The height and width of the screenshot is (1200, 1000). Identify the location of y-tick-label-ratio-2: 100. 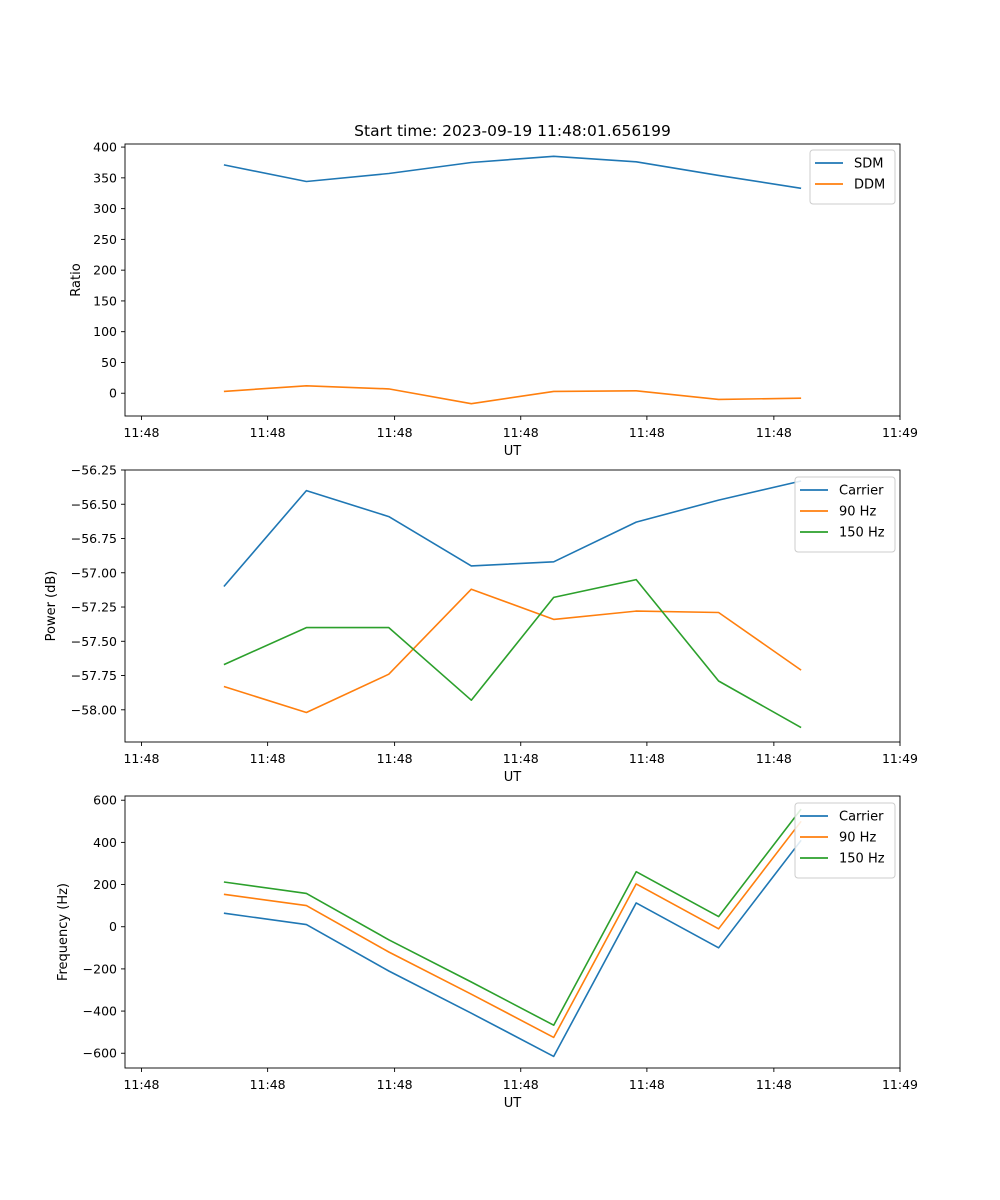
(105, 331).